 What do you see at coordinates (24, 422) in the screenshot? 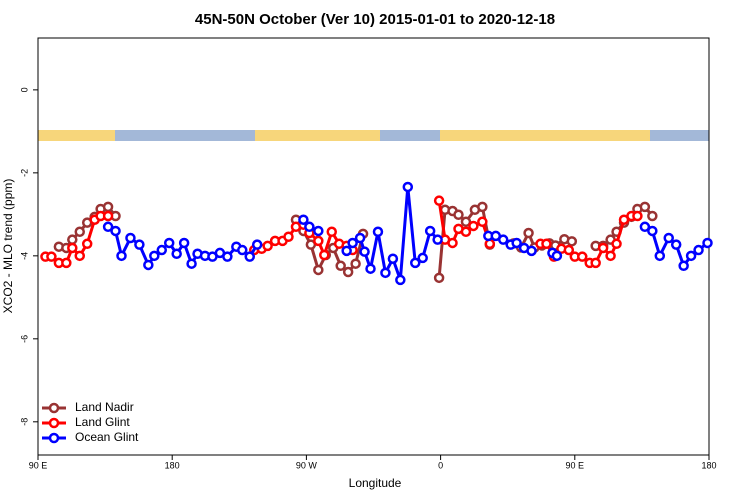
I see `y-tick-label: -8` at bounding box center [24, 422].